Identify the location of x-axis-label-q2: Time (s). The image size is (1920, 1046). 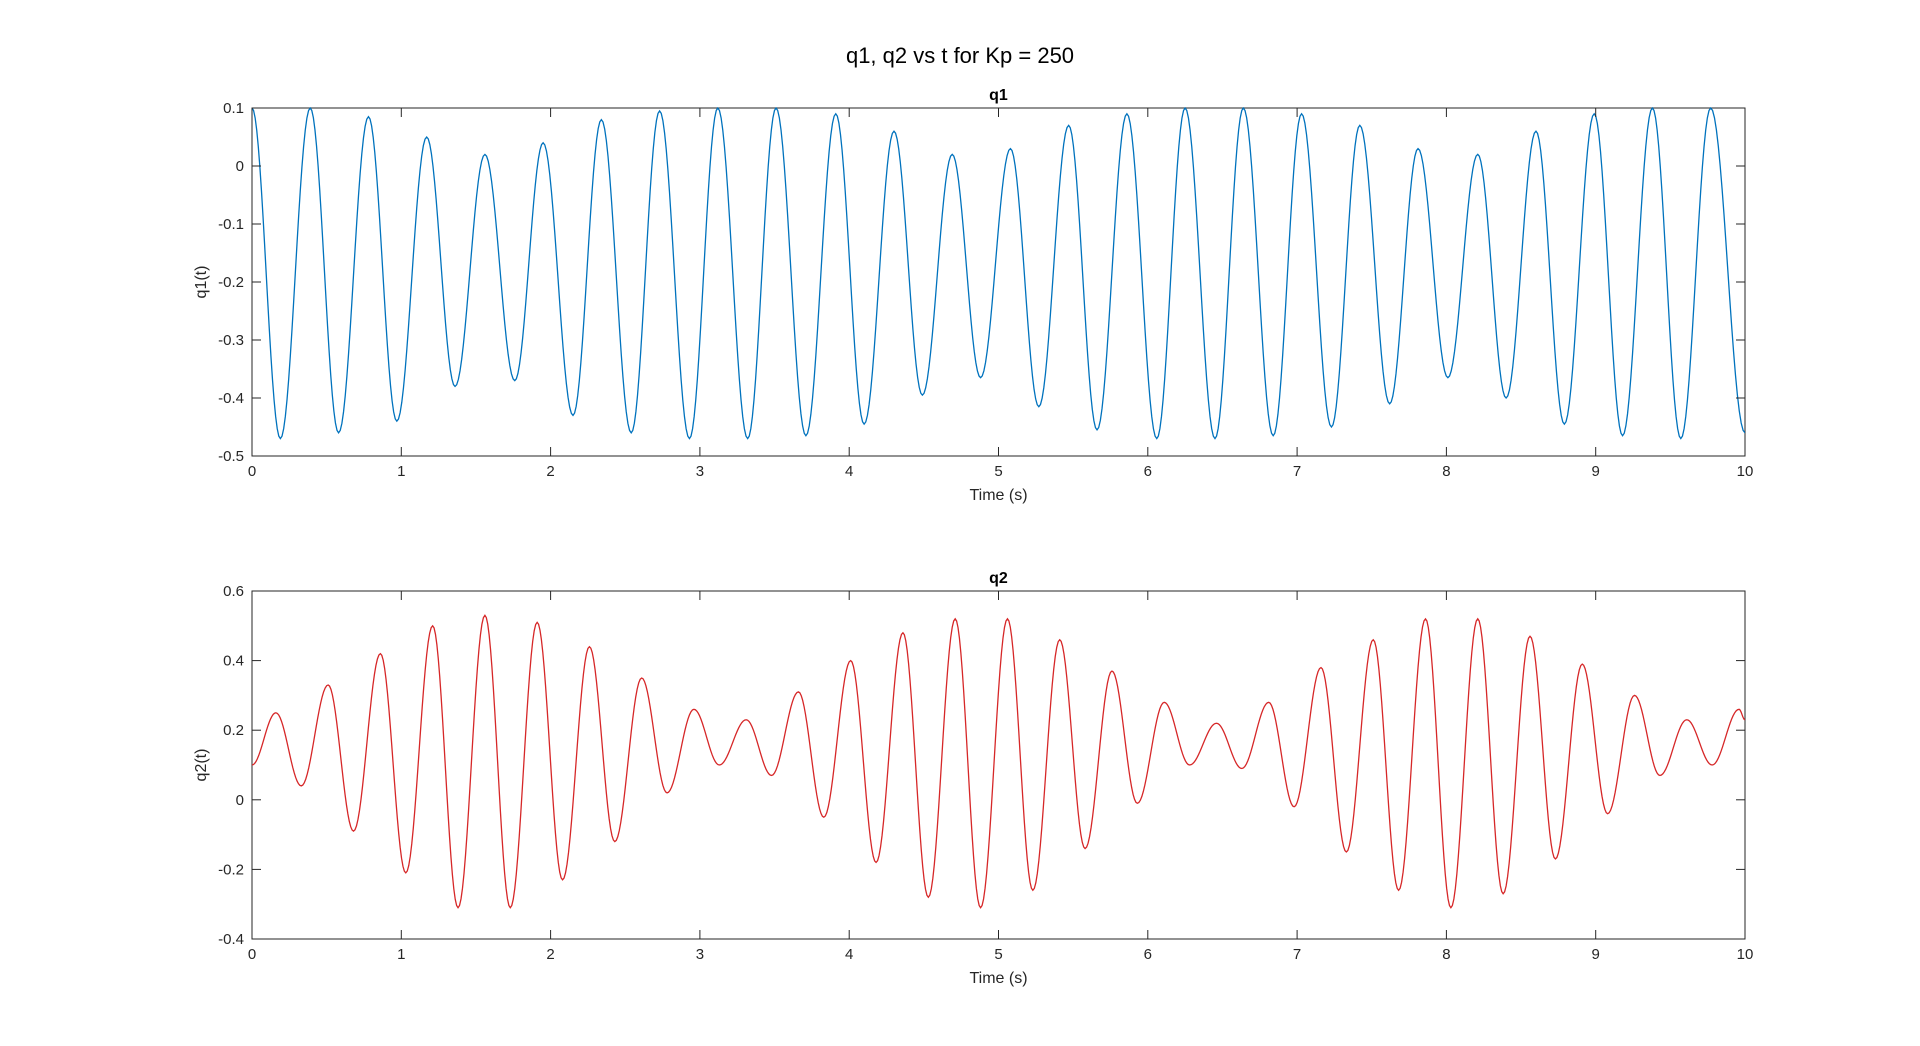
(998, 978).